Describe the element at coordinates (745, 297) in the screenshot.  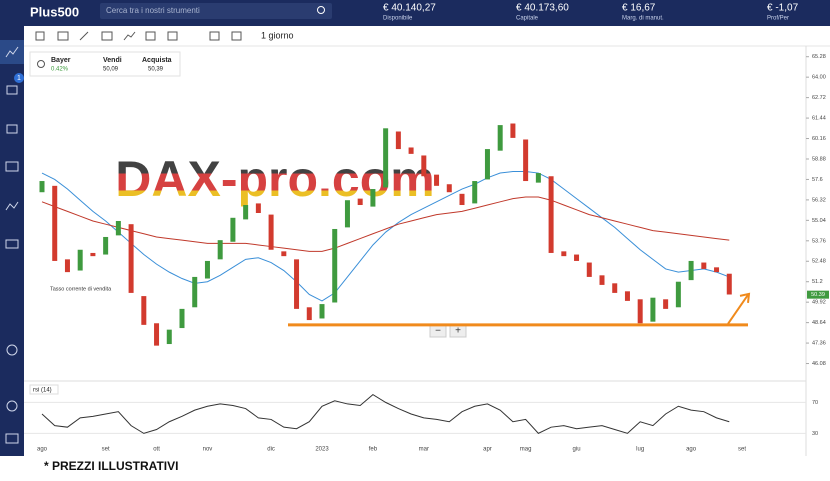
I see `arrow-head` at that location.